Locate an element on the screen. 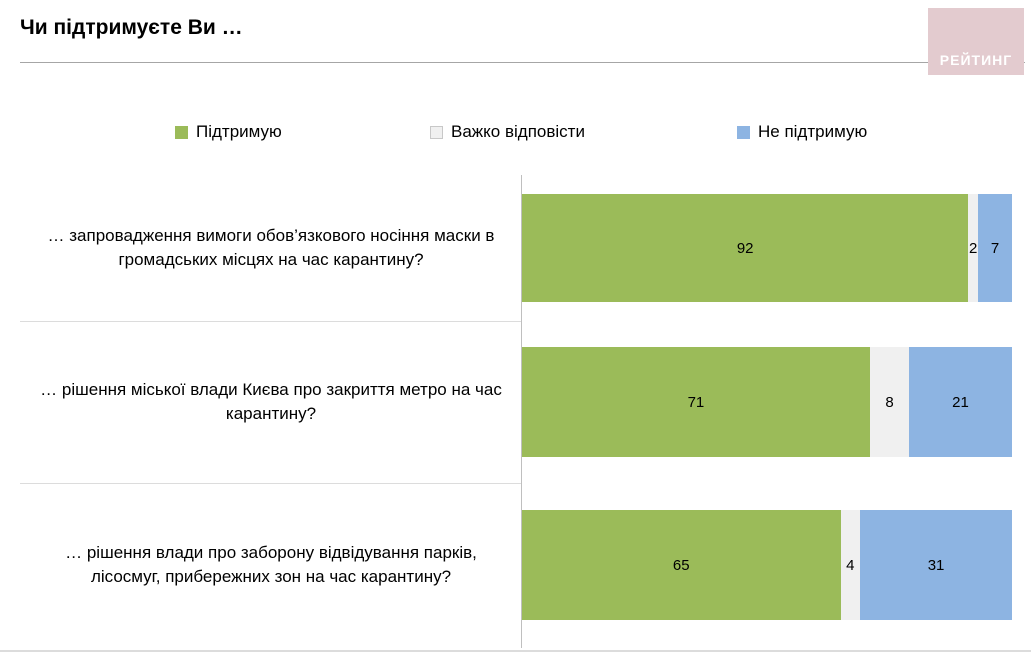 The height and width of the screenshot is (652, 1031). bar-value: 21 is located at coordinates (960, 402).